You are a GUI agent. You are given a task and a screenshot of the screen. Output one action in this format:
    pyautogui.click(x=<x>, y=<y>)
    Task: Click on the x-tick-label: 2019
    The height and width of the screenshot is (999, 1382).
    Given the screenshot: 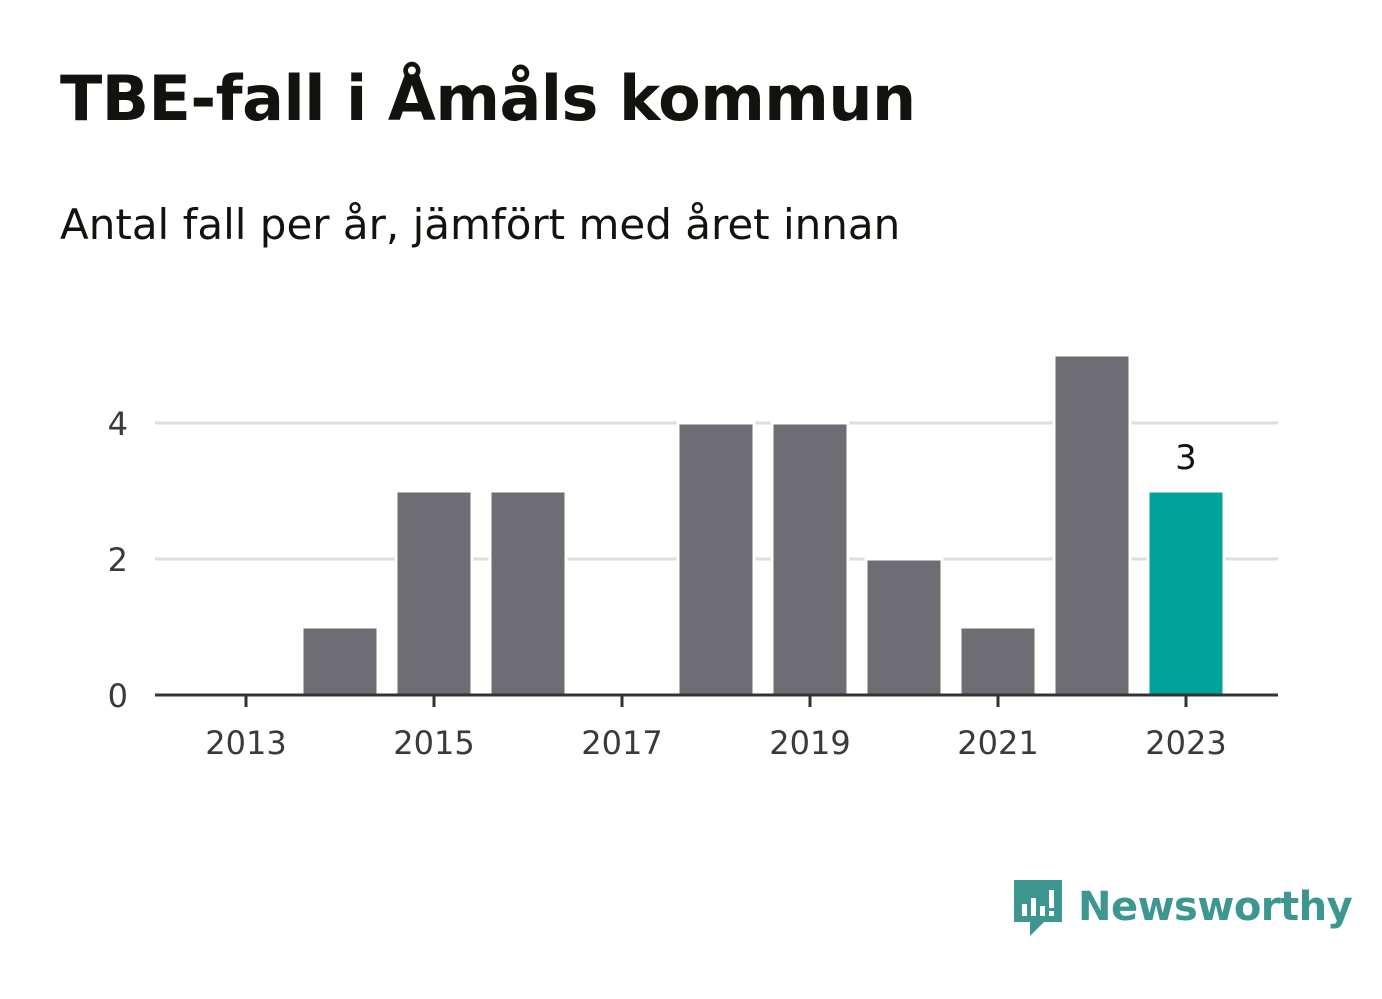 What is the action you would take?
    pyautogui.click(x=809, y=743)
    